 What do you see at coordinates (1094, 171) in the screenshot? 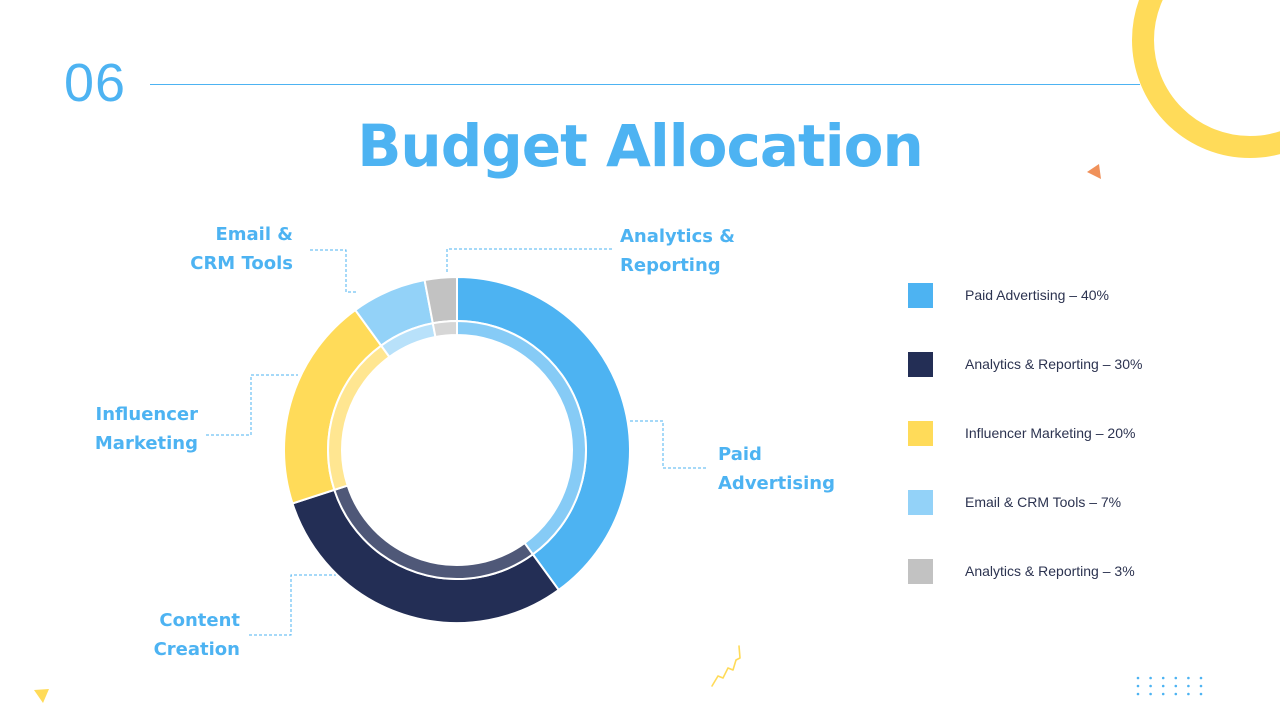
I see `decorative-orange-triangle` at bounding box center [1094, 171].